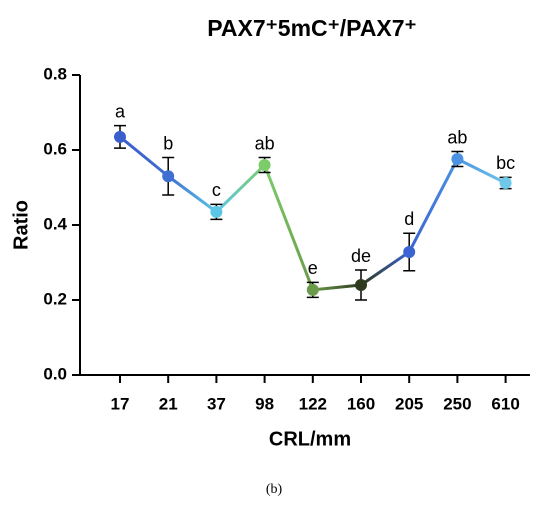  What do you see at coordinates (168, 143) in the screenshot?
I see `value-label: b` at bounding box center [168, 143].